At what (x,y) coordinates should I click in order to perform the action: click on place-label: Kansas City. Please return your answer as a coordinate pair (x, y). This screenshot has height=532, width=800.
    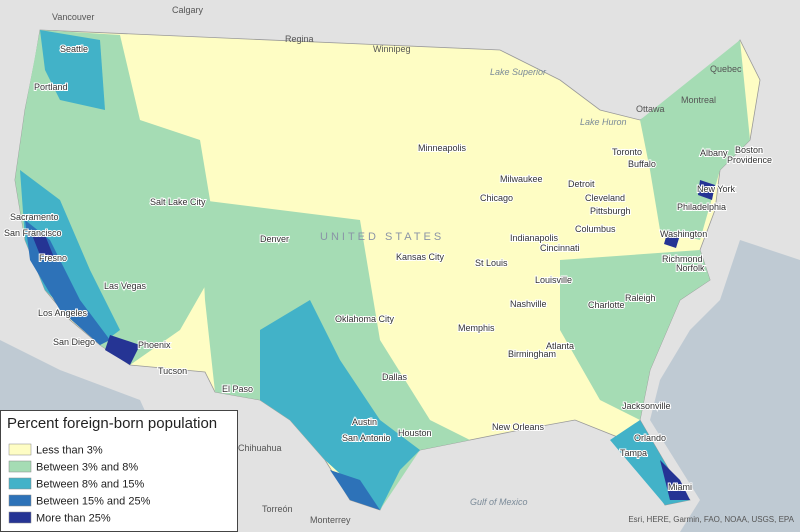
    Looking at the image, I should click on (420, 257).